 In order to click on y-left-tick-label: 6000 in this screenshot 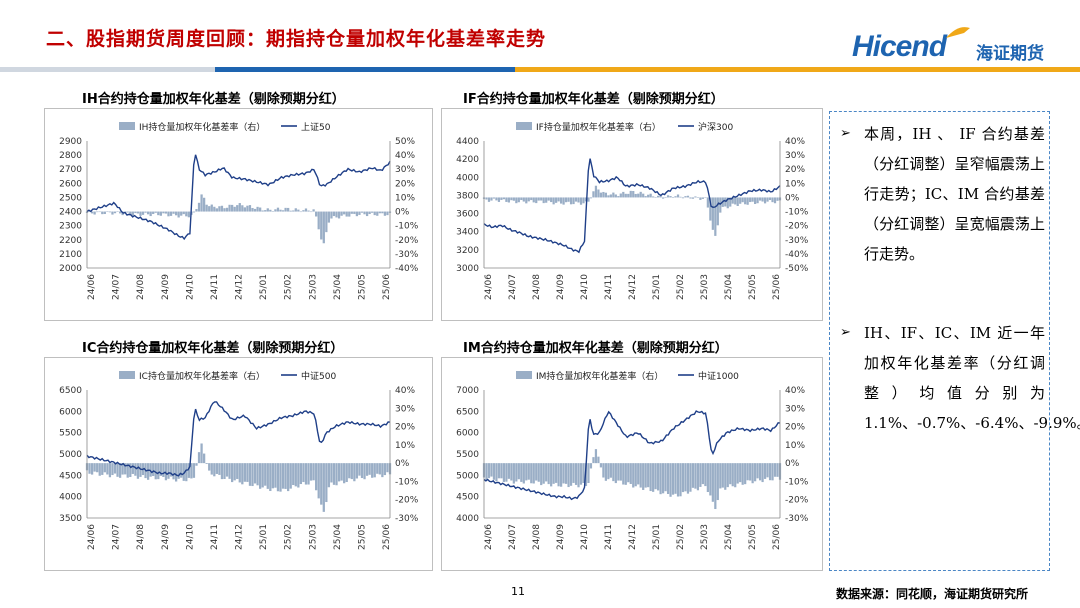, I will do `click(70, 412)`.